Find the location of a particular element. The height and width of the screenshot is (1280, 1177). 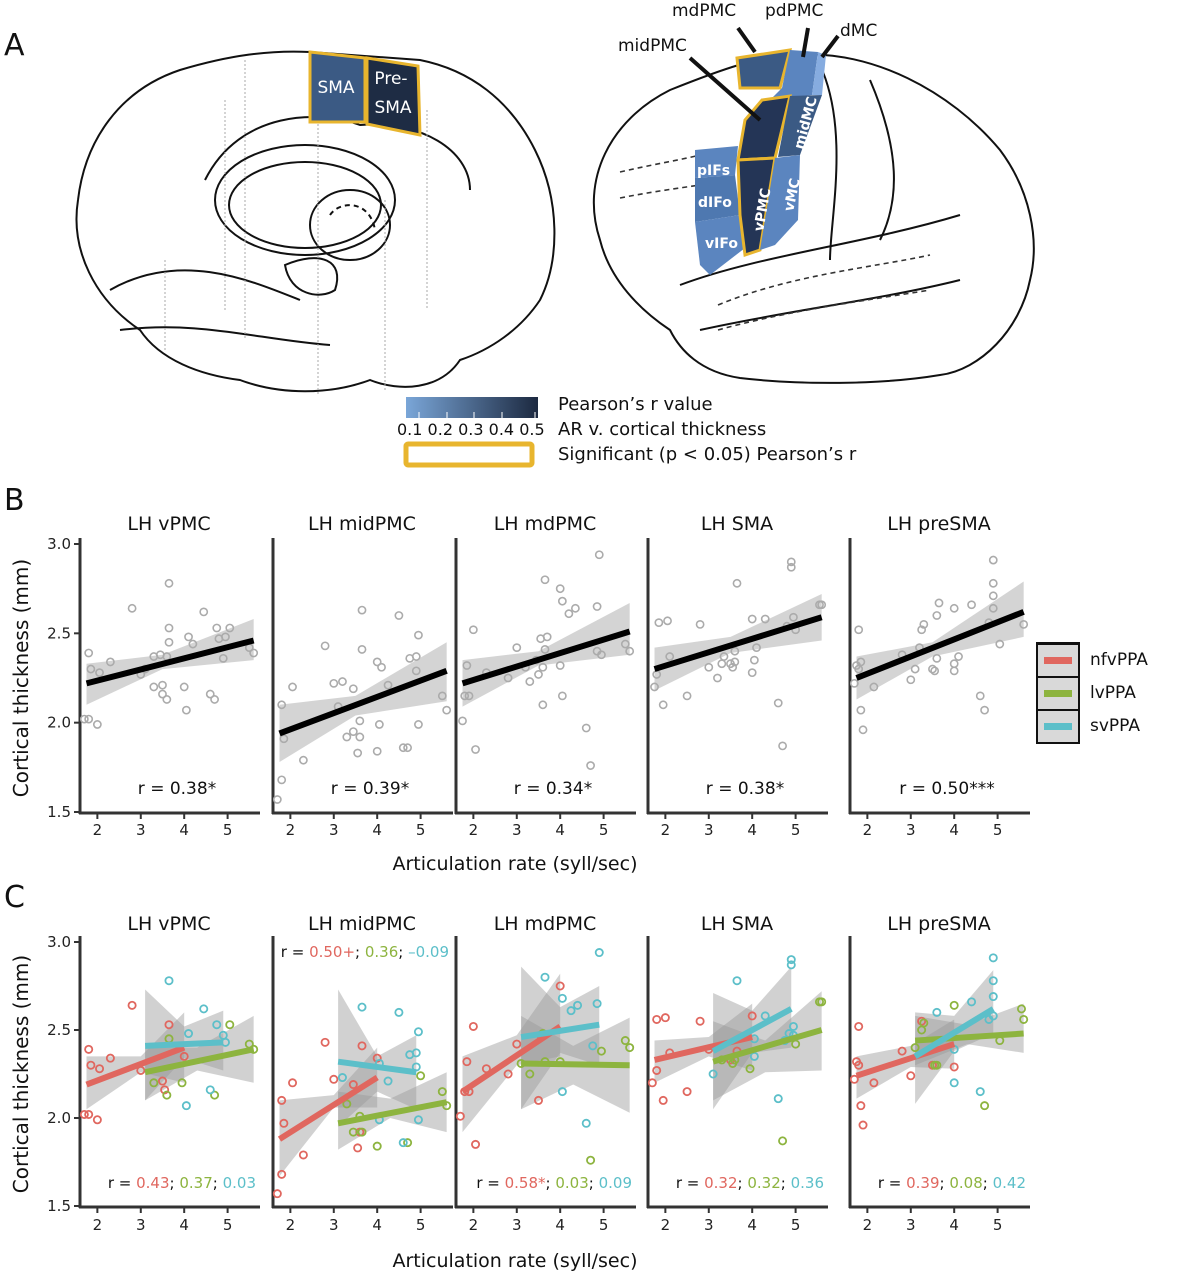

central-sulcus is located at coordinates (828, 162).